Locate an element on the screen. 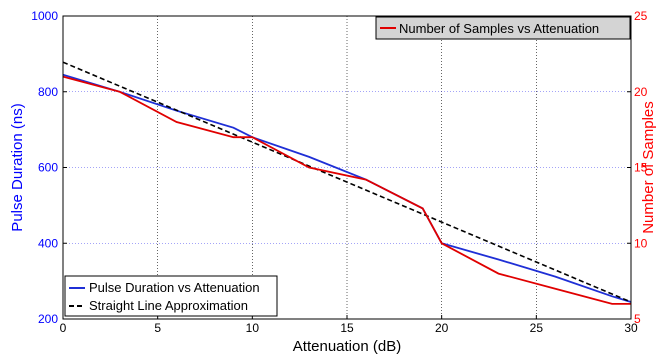 The height and width of the screenshot is (356, 667). x-axis-label: Attenuation (dB) is located at coordinates (347, 346).